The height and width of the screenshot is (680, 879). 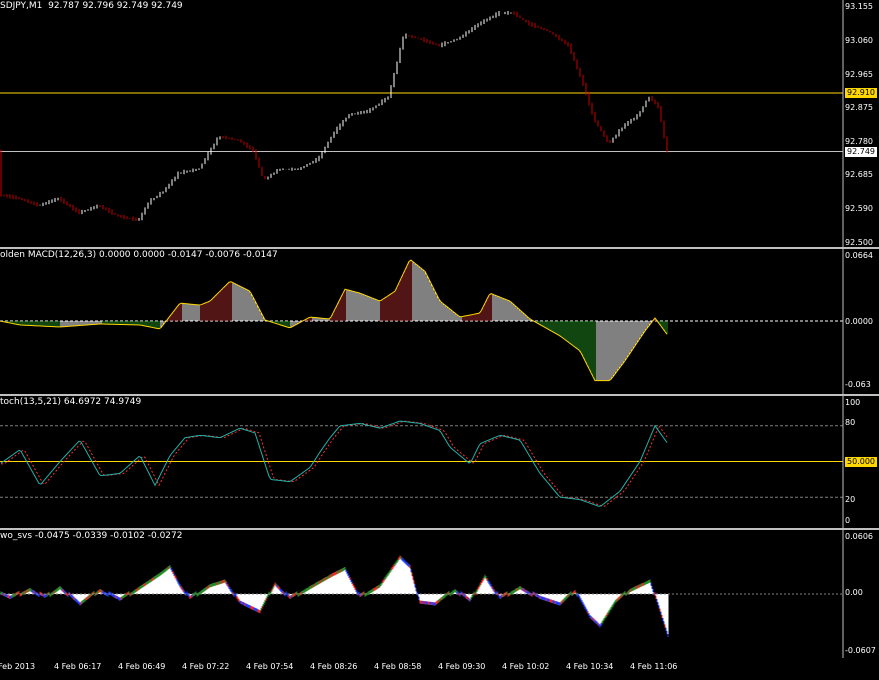 What do you see at coordinates (859, 321) in the screenshot?
I see `macd-tick-zero: 0.0000` at bounding box center [859, 321].